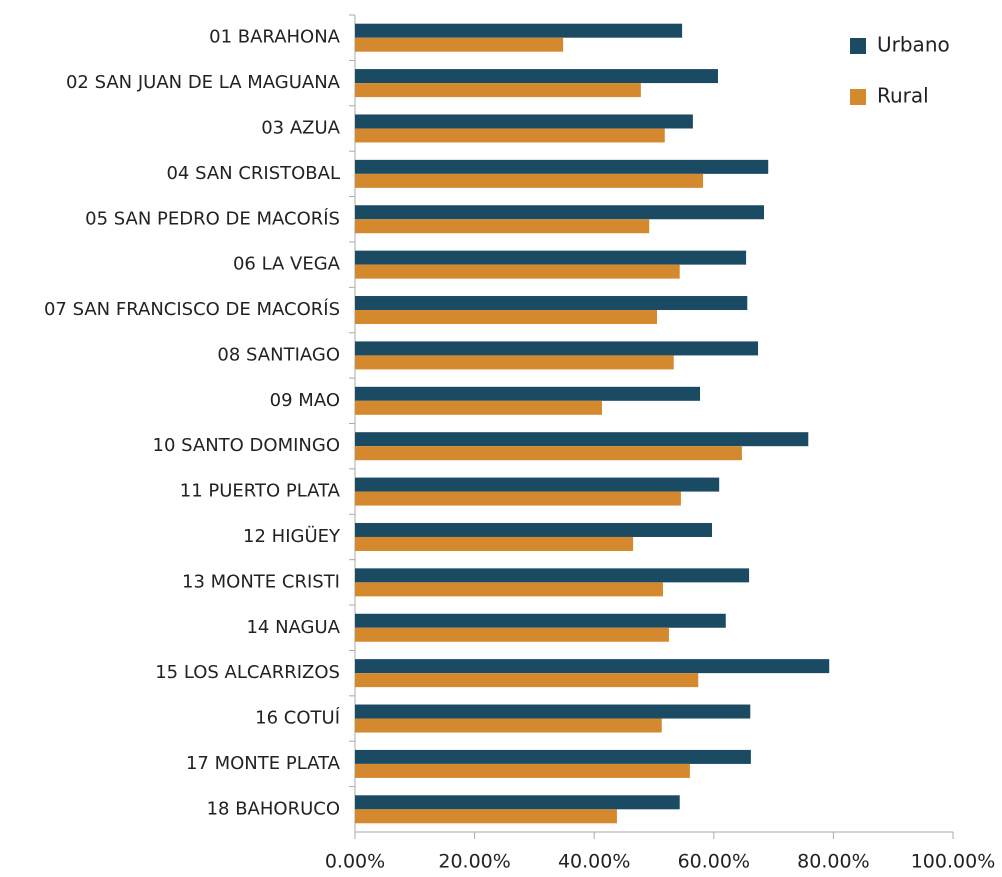 The width and height of the screenshot is (1002, 877). What do you see at coordinates (273, 808) in the screenshot?
I see `y-tick-label: 18 BAHORUCO` at bounding box center [273, 808].